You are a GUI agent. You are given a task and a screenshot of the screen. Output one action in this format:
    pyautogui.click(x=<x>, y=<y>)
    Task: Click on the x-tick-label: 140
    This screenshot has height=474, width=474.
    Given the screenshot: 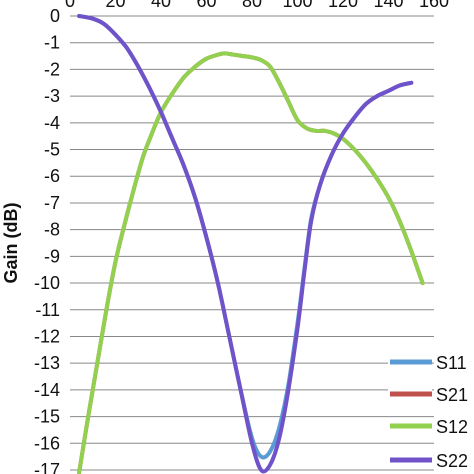 What is the action you would take?
    pyautogui.click(x=388, y=5)
    